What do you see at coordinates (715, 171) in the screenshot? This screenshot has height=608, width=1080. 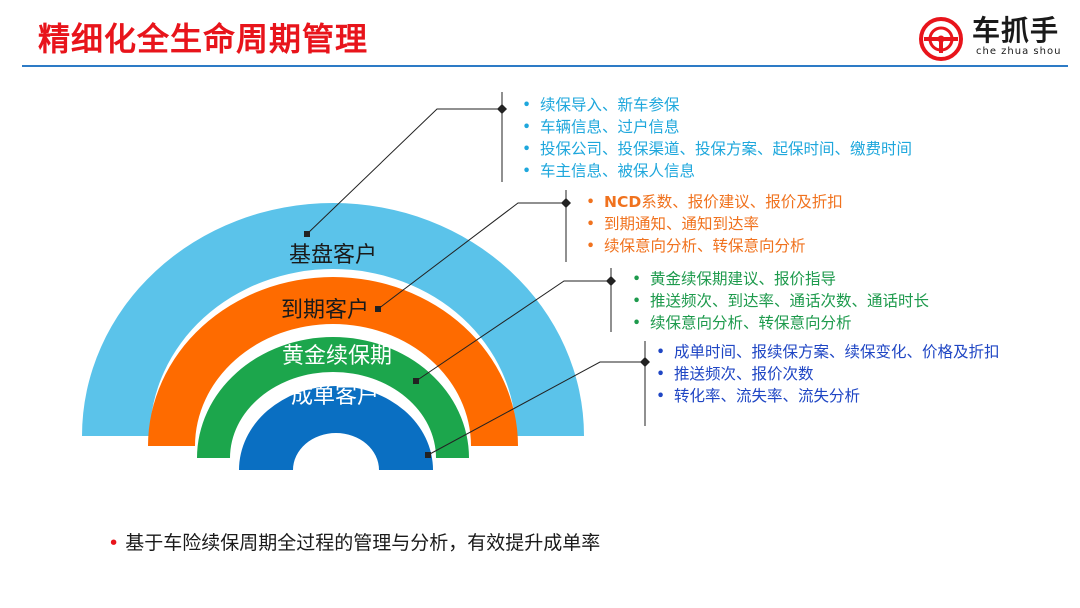 I see `list-item: 车主信息、被保人信息` at bounding box center [715, 171].